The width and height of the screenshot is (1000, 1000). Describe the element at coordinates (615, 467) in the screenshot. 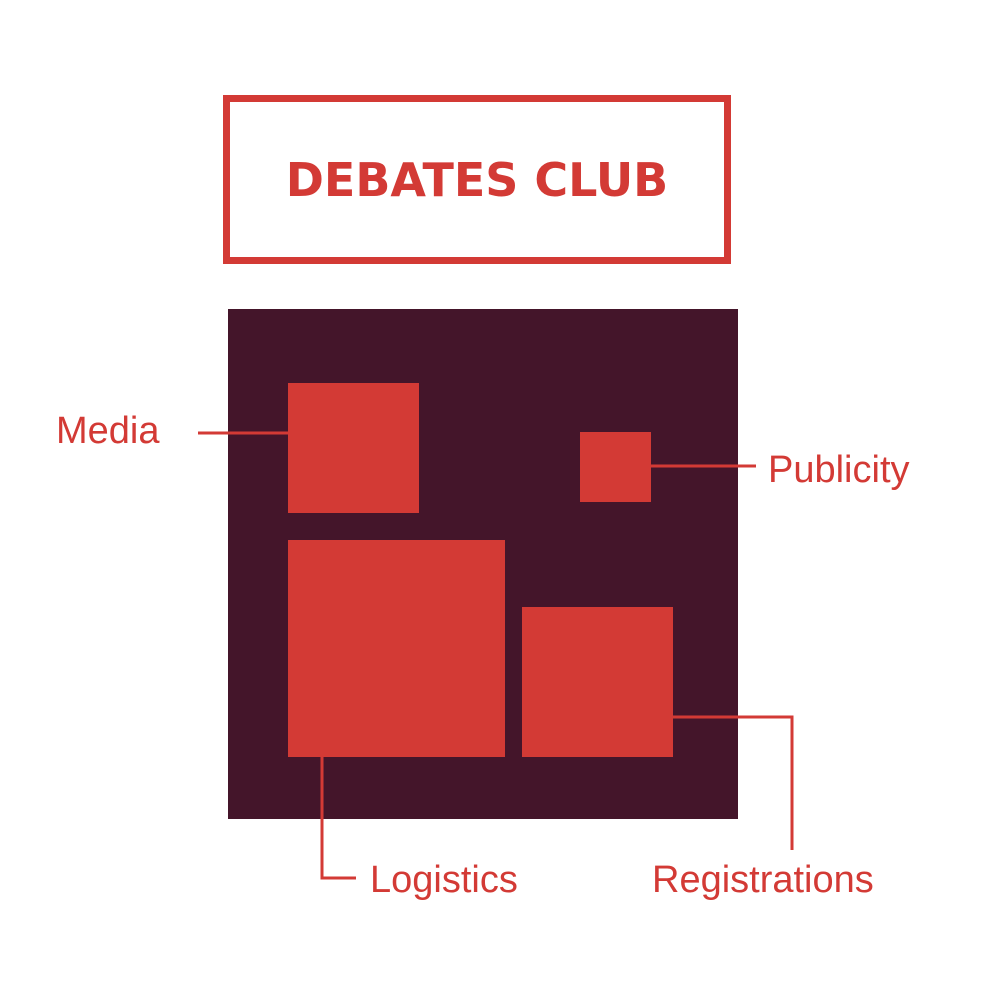

I see `publicity-block` at that location.